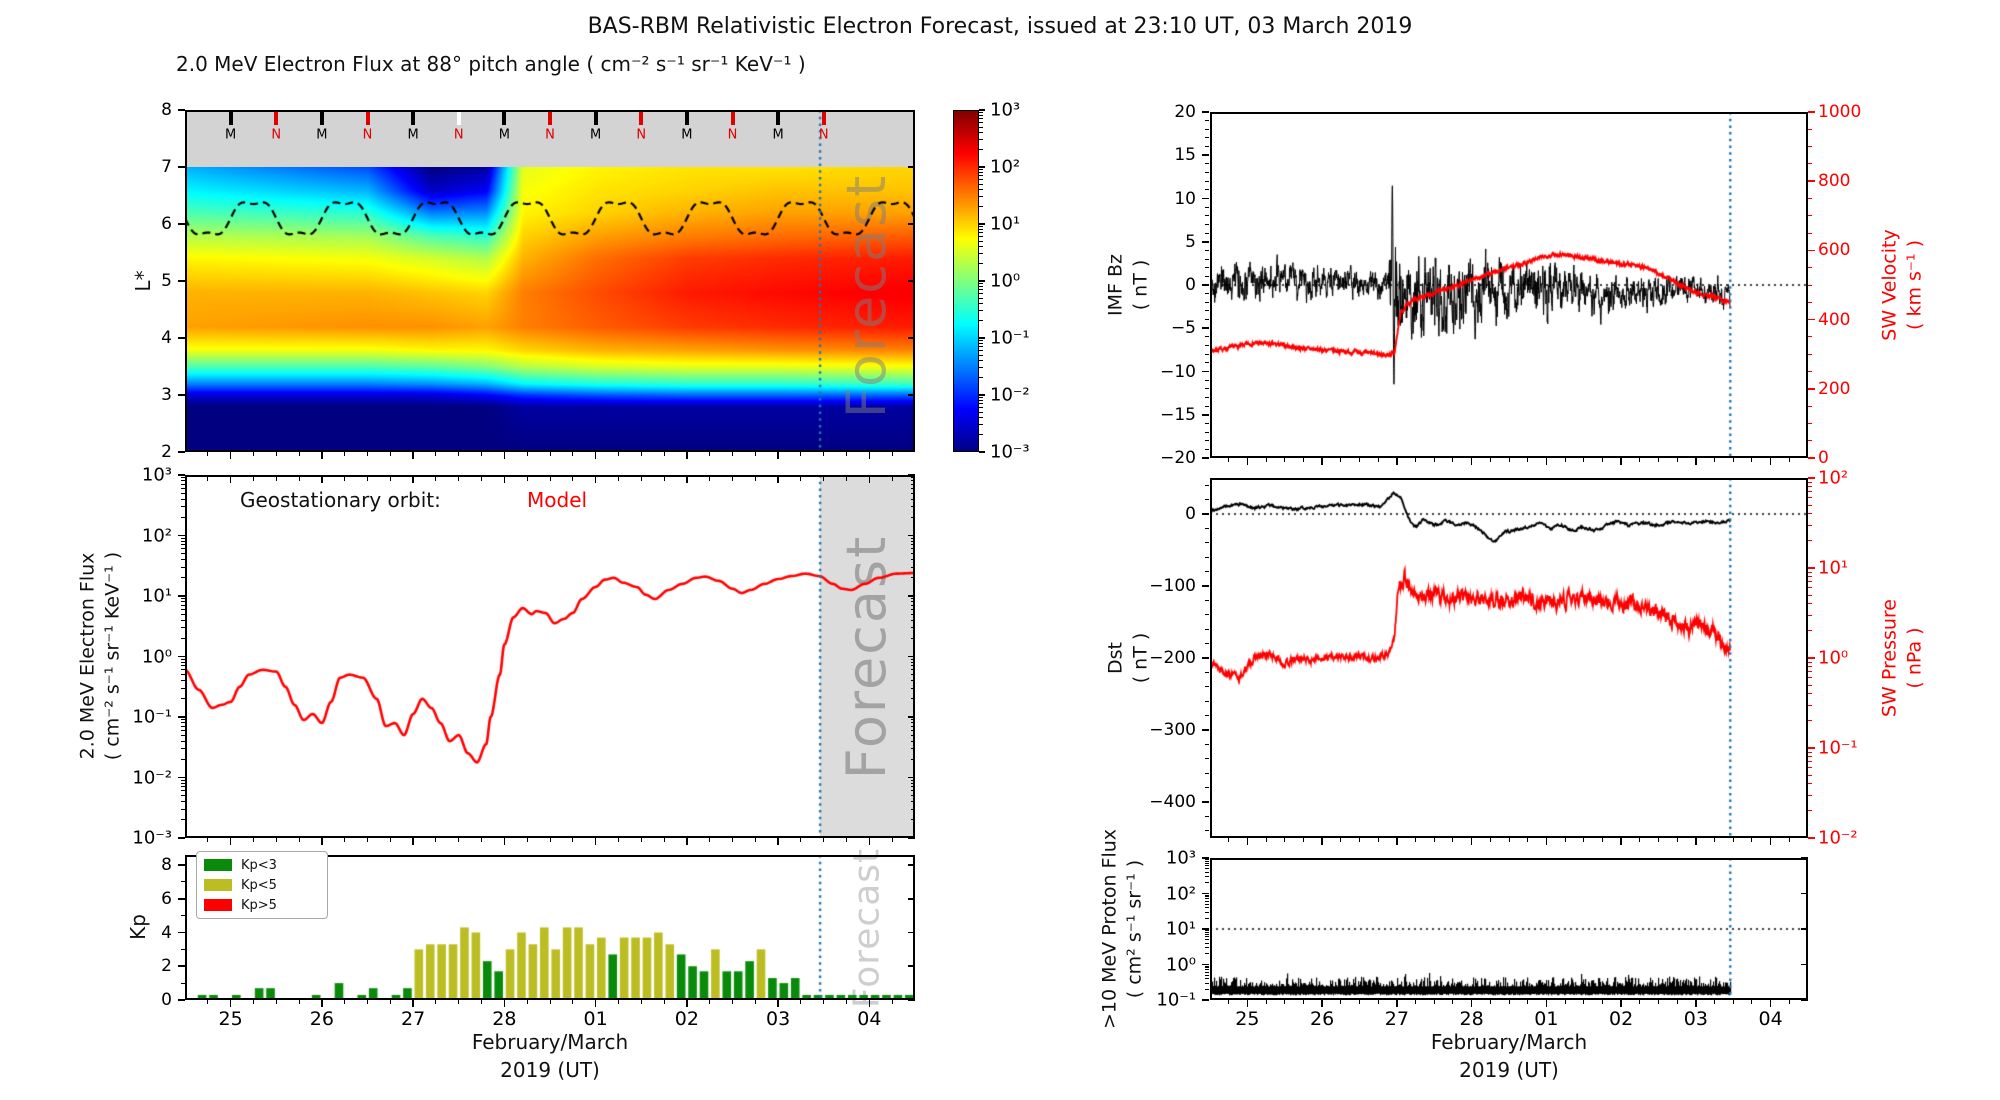 This screenshot has height=1100, width=2000. Describe the element at coordinates (152, 717) in the screenshot. I see `flux-ytick-label: 10⁻¹` at that location.